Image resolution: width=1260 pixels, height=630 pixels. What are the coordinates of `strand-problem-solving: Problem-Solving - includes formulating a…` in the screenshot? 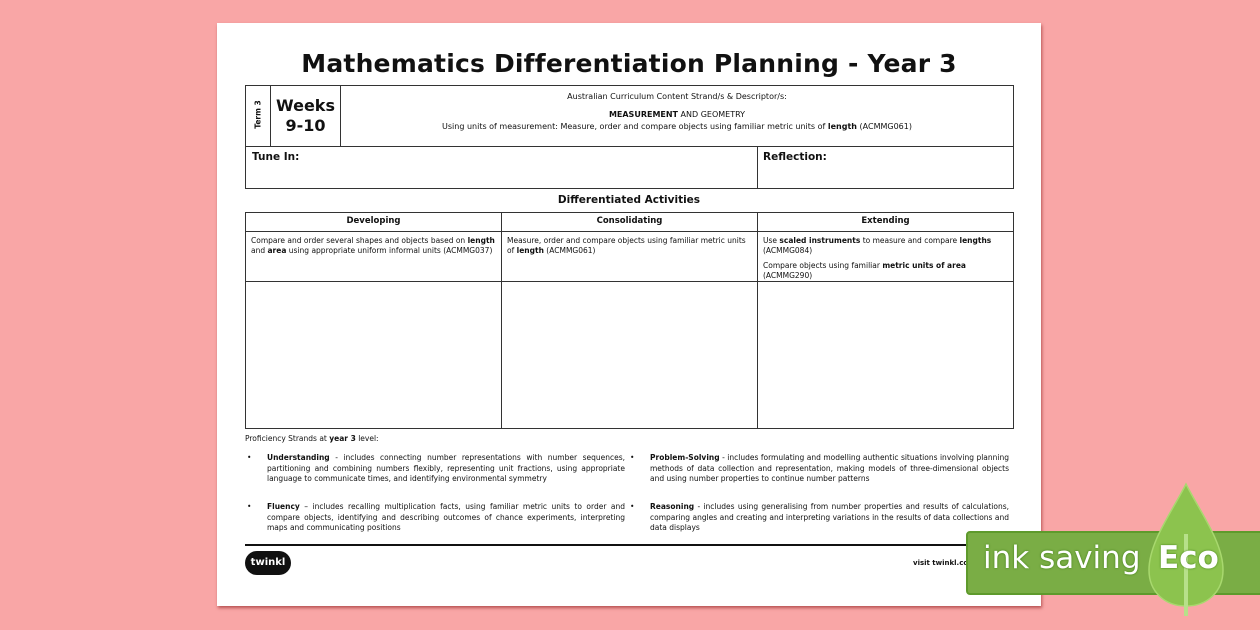 It's located at (819, 469).